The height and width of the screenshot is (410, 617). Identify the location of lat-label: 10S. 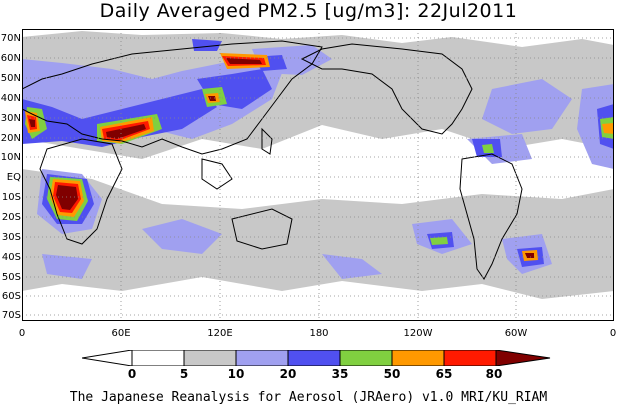
(11, 197).